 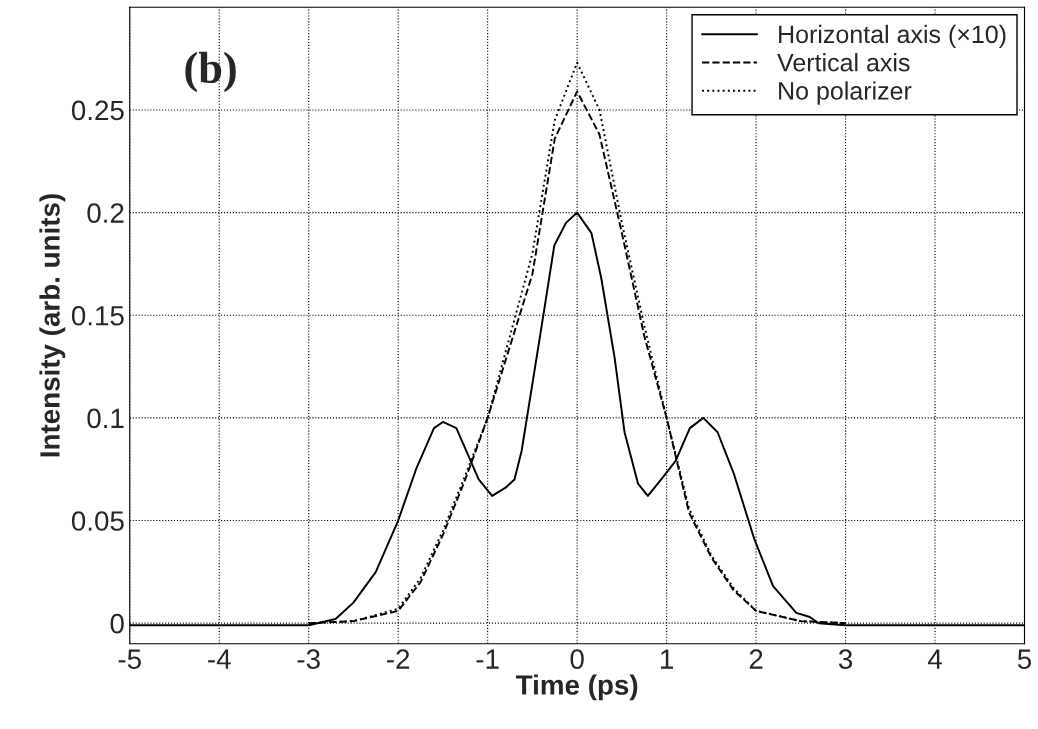 What do you see at coordinates (398, 659) in the screenshot?
I see `x-tick-label: -2` at bounding box center [398, 659].